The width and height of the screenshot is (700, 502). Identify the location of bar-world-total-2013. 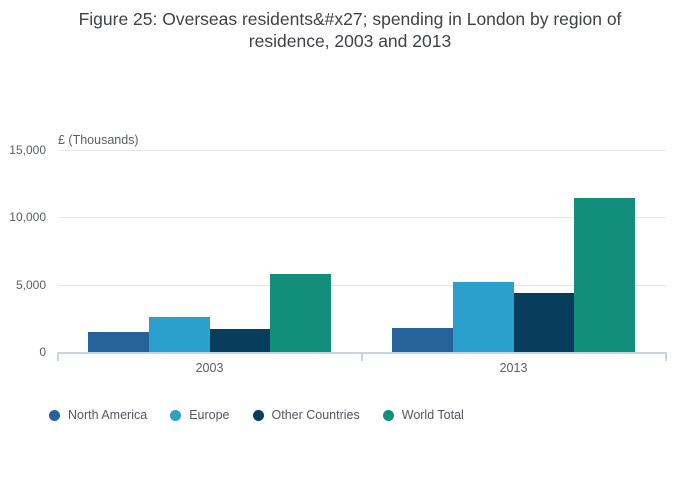
(604, 275).